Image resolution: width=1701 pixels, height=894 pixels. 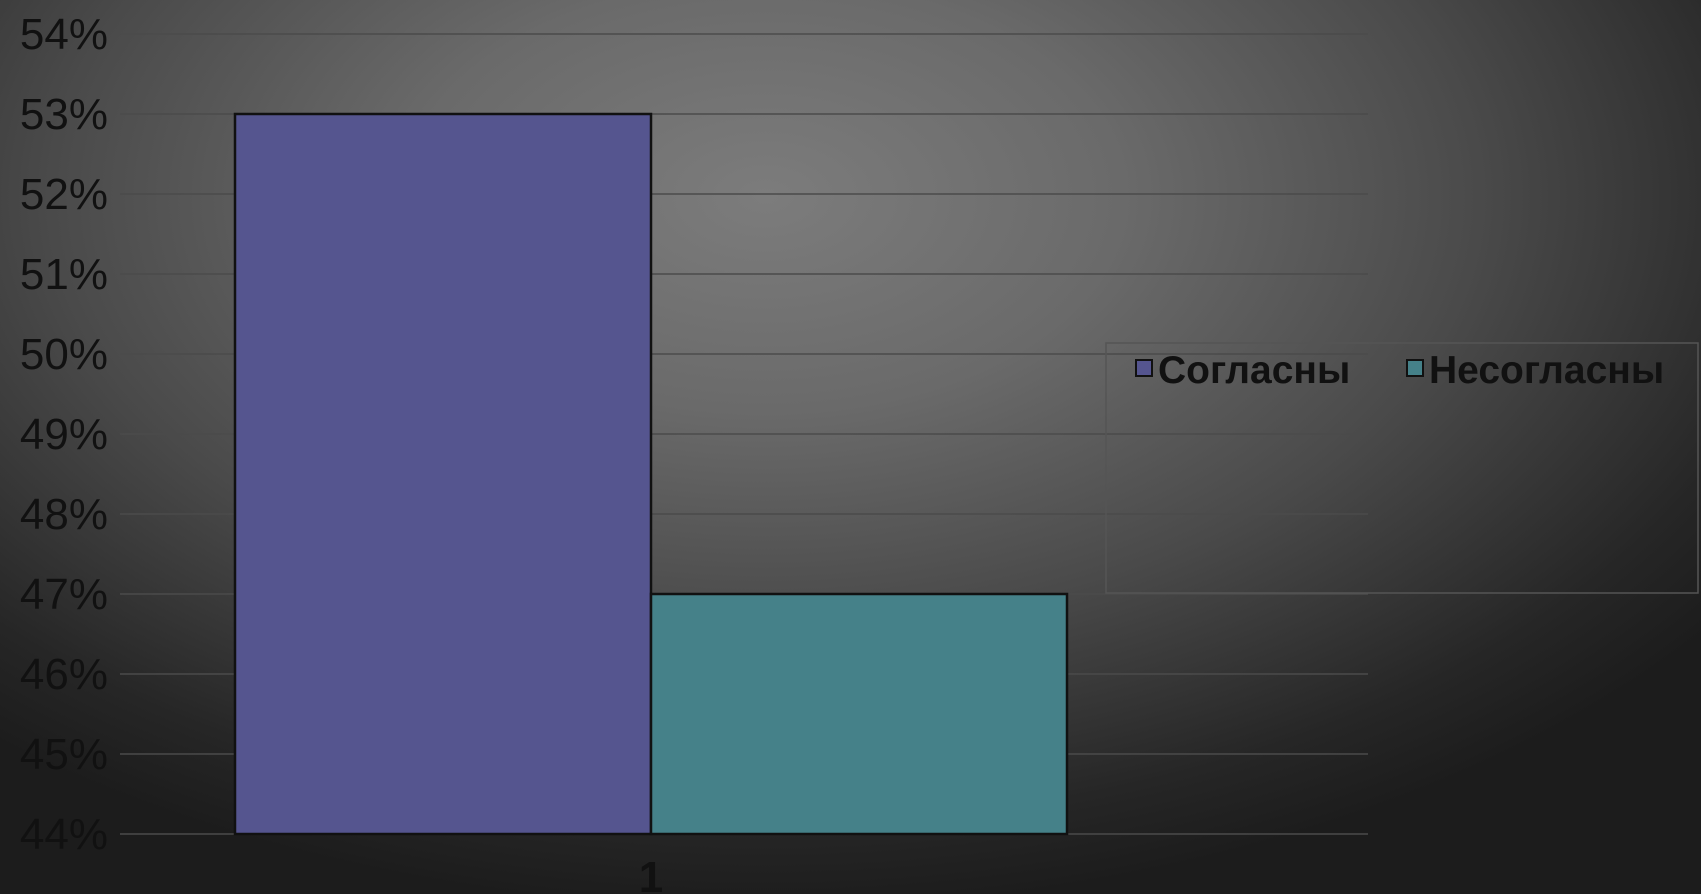 I want to click on y-axis-ticks: 44% 45% 46% 47% 48% 49% 50% 51% 52% 53% 54%, so click(x=64, y=434).